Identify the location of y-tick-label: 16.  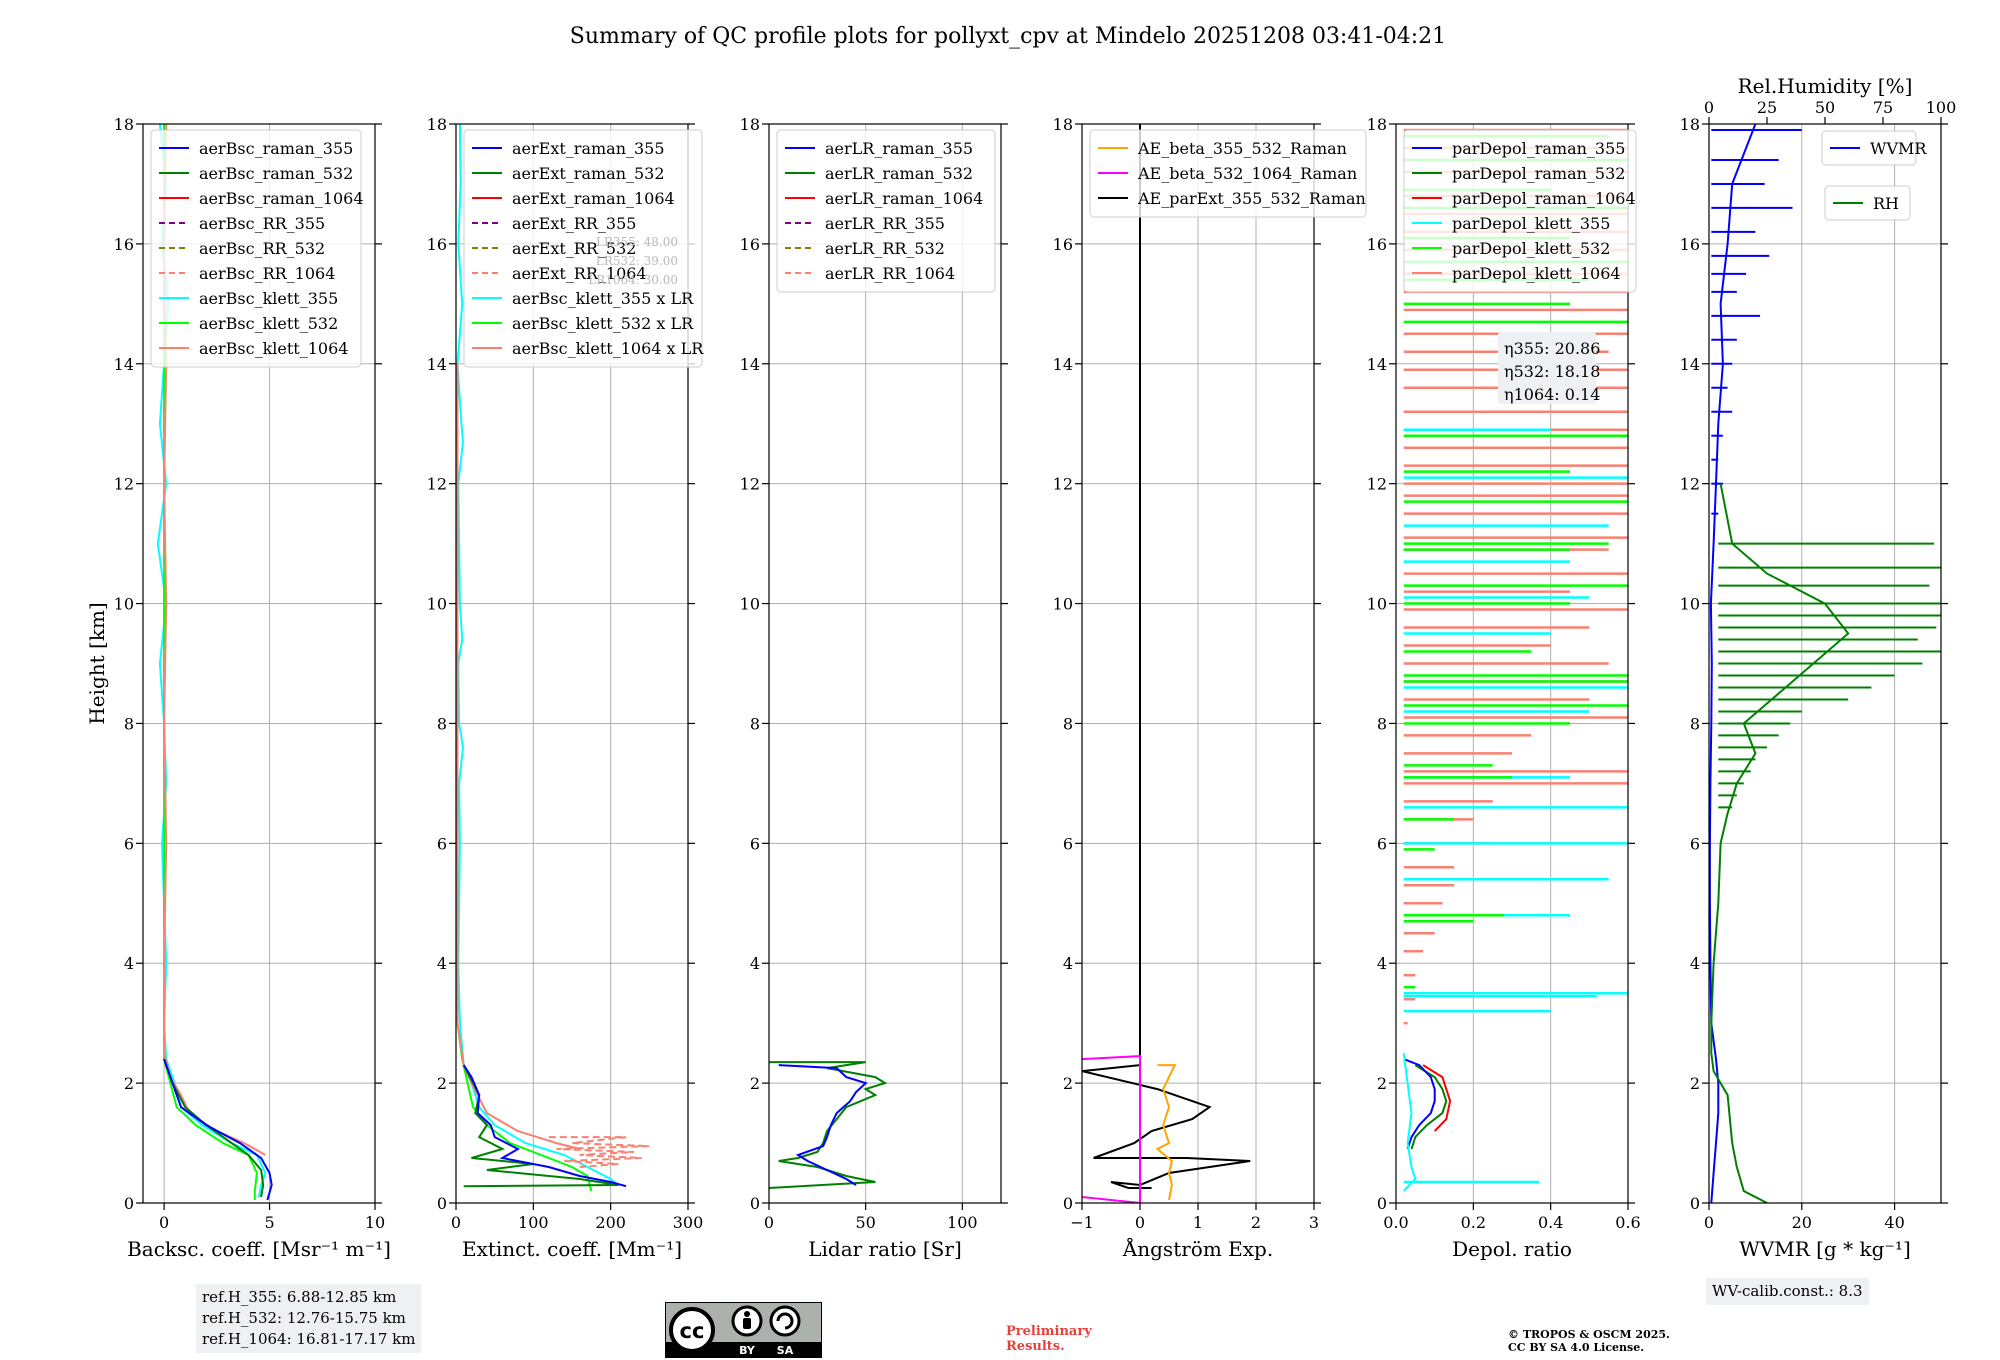
(750, 244).